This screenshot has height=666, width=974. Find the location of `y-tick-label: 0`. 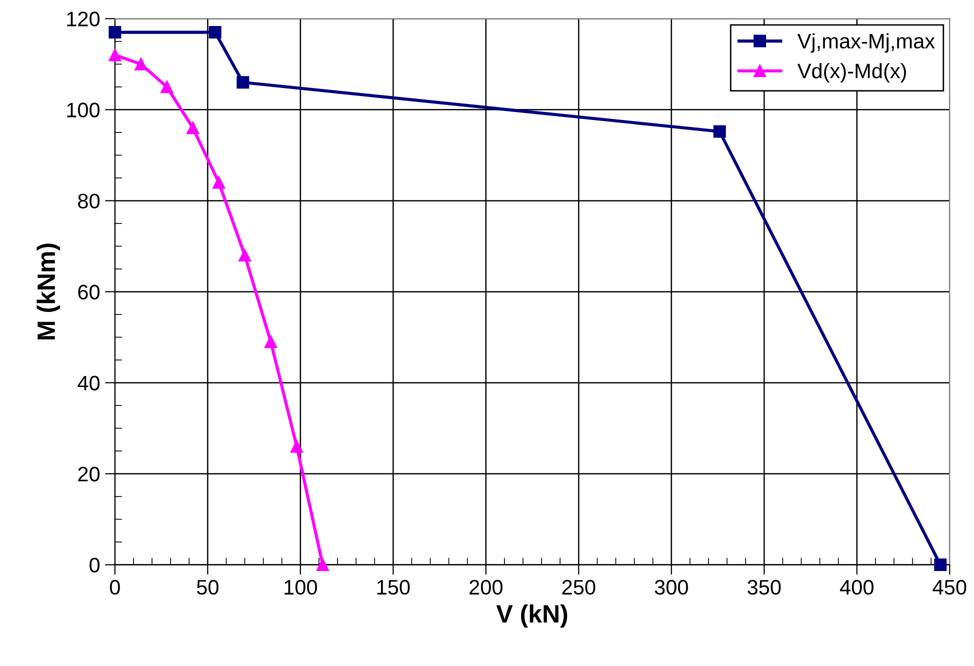

y-tick-label: 0 is located at coordinates (95, 565).